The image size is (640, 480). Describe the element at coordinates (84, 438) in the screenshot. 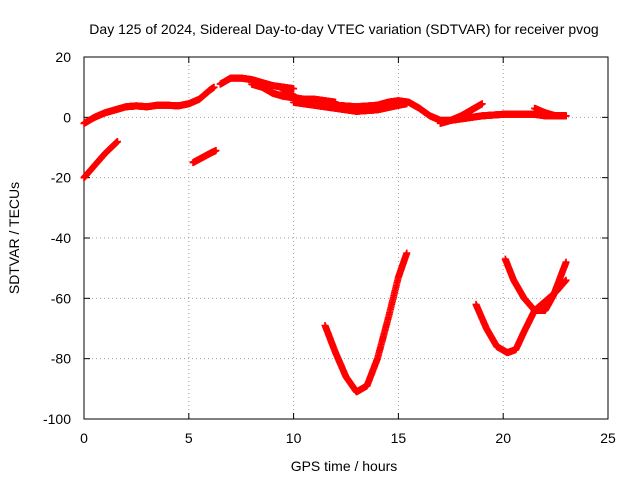

I see `x-tick-label: 0` at that location.